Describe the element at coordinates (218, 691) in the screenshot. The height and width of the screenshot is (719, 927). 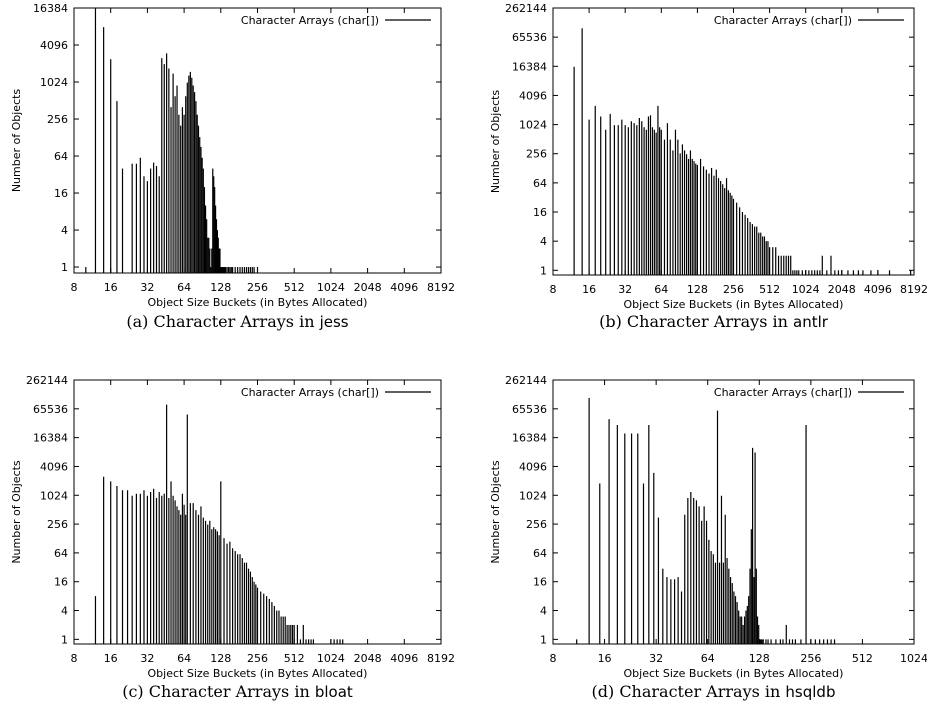
I see `caption-text: (c) Character Arrays in` at that location.